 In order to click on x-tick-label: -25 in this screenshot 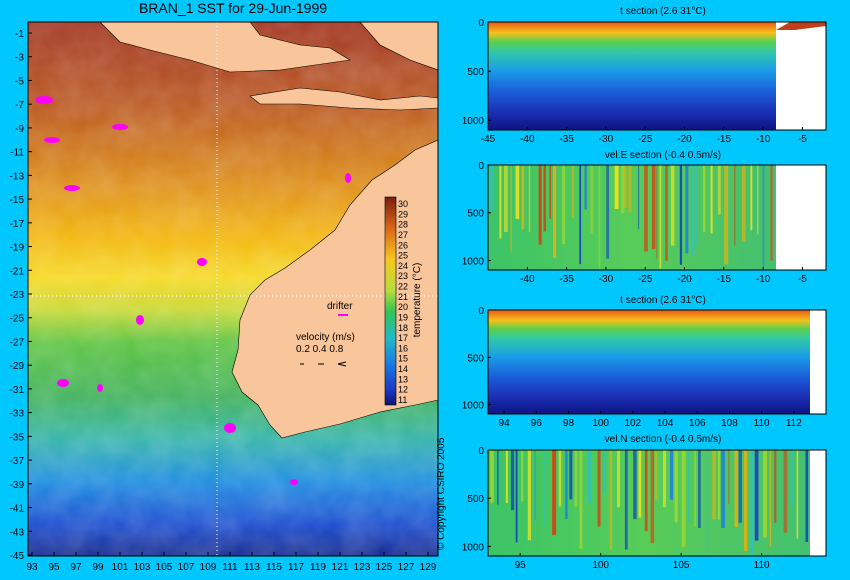, I will do `click(645, 139)`.